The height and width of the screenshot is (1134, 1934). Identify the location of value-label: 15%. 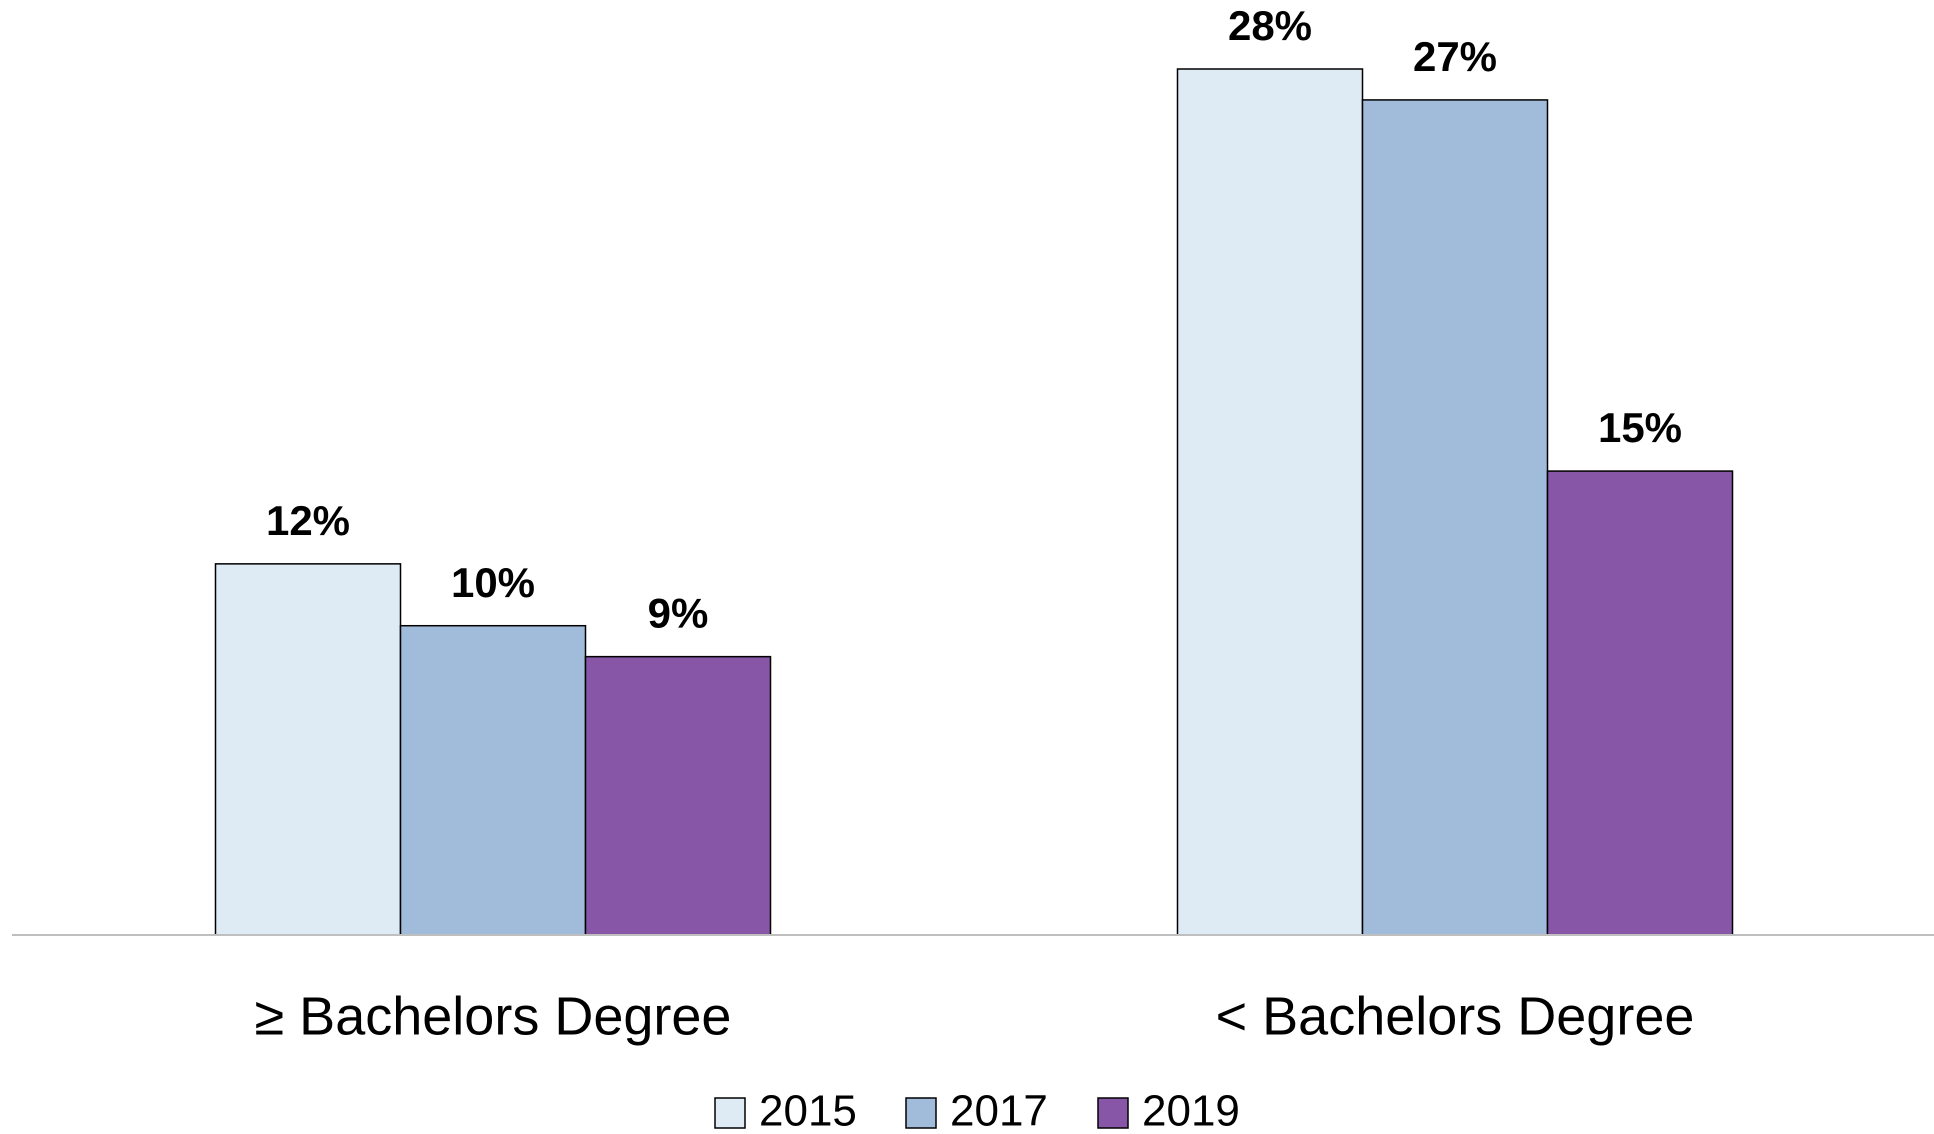
(1640, 427).